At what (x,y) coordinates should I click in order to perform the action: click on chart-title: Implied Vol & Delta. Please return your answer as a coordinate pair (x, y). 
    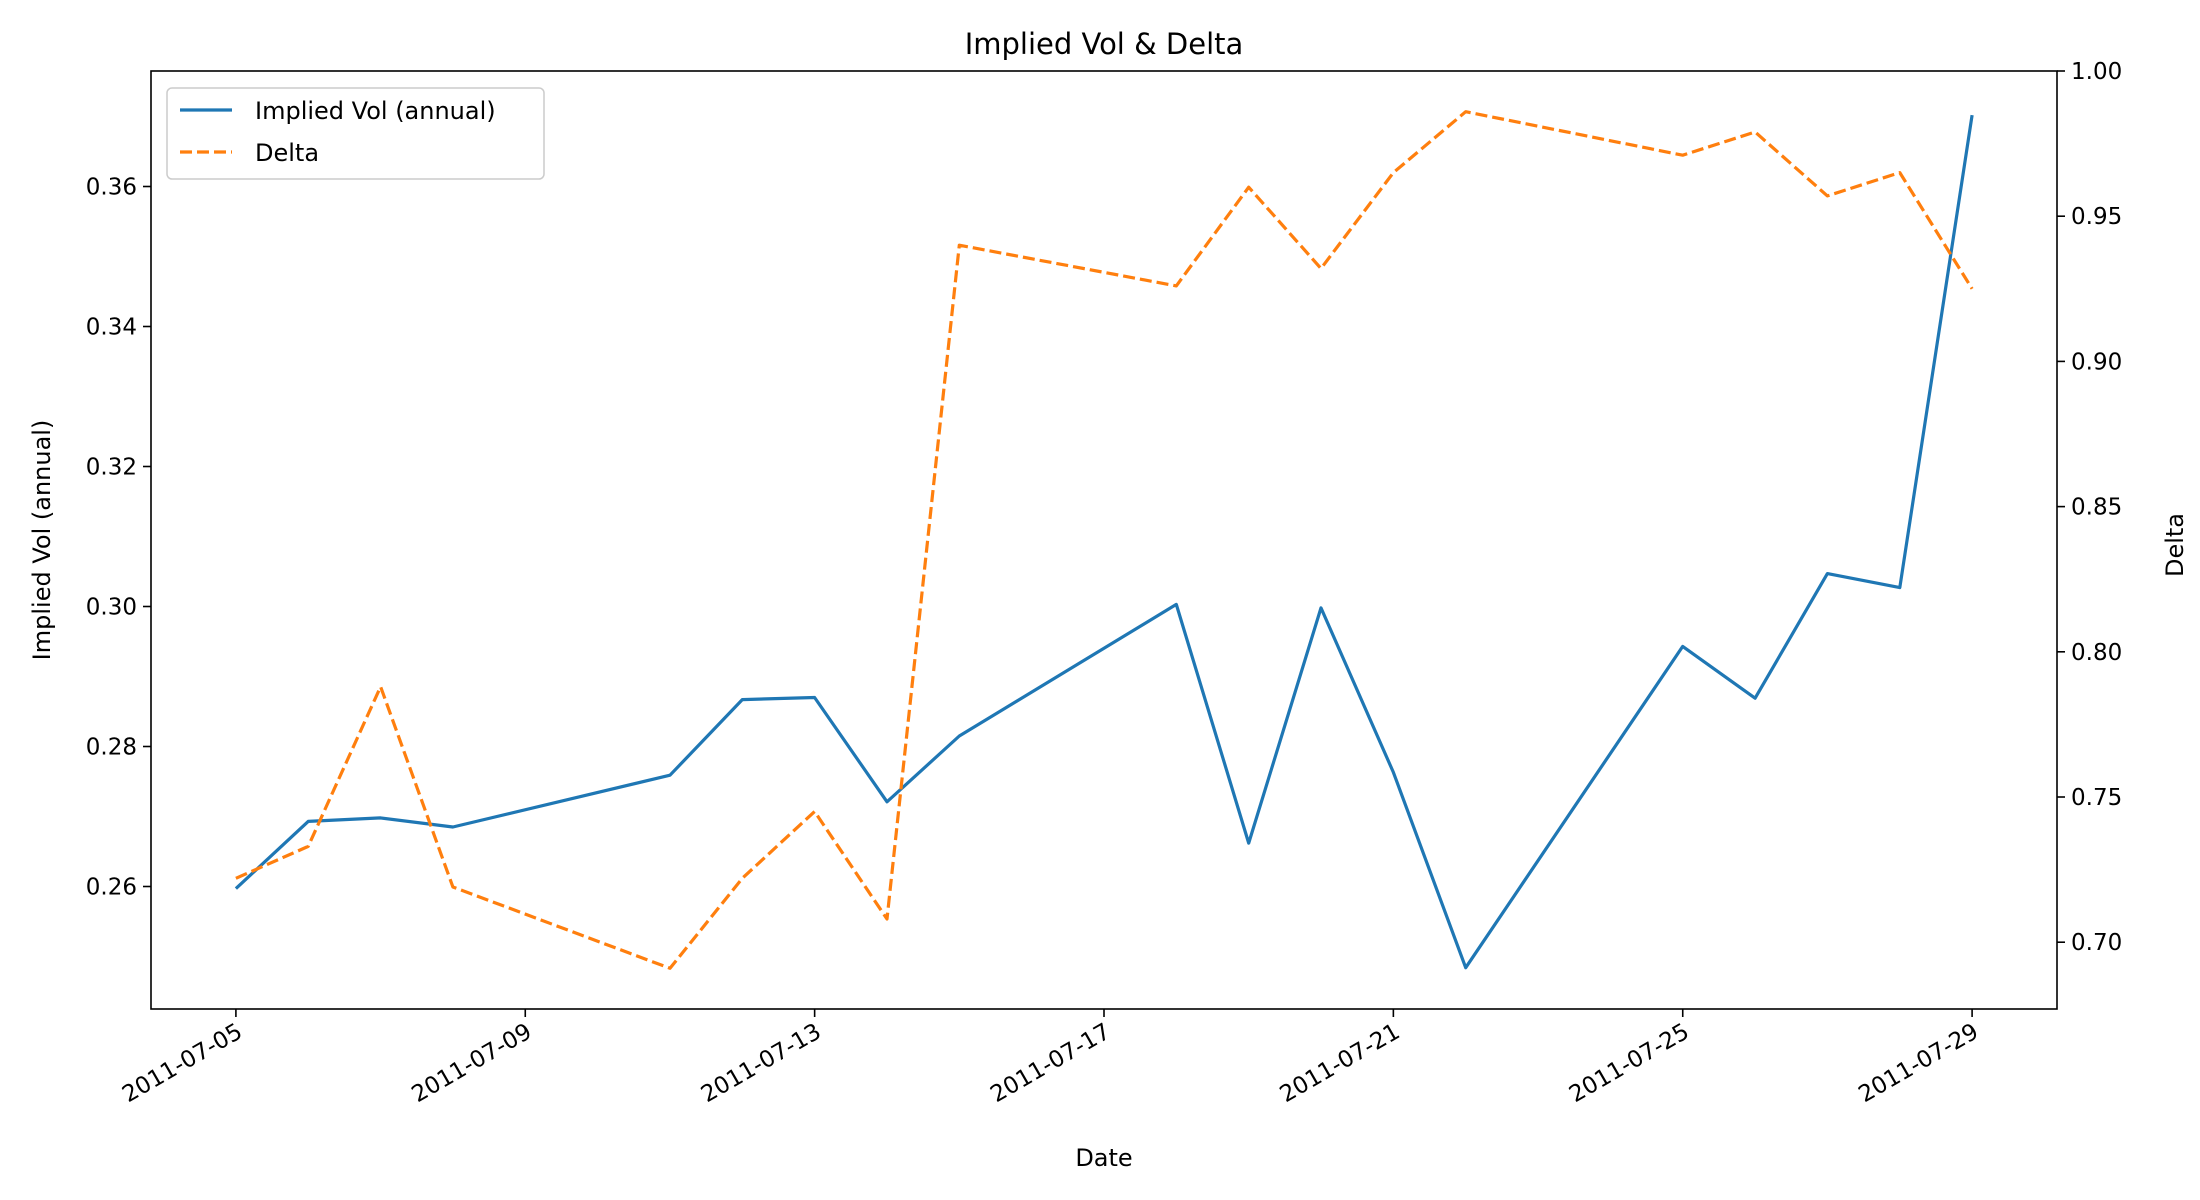
    Looking at the image, I should click on (1104, 44).